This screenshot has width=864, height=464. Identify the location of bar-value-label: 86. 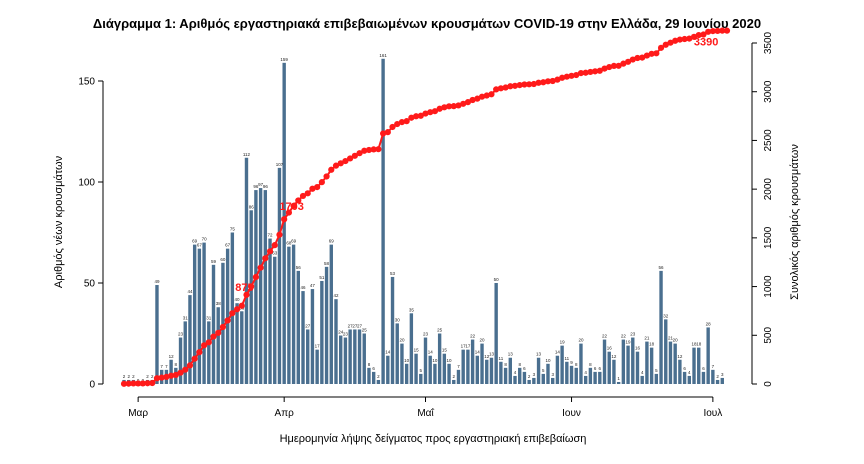
(252, 206).